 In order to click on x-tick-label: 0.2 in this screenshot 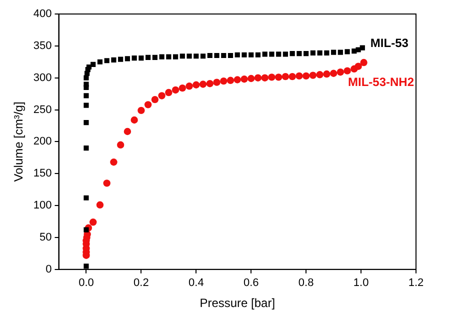, I will do `click(141, 283)`.